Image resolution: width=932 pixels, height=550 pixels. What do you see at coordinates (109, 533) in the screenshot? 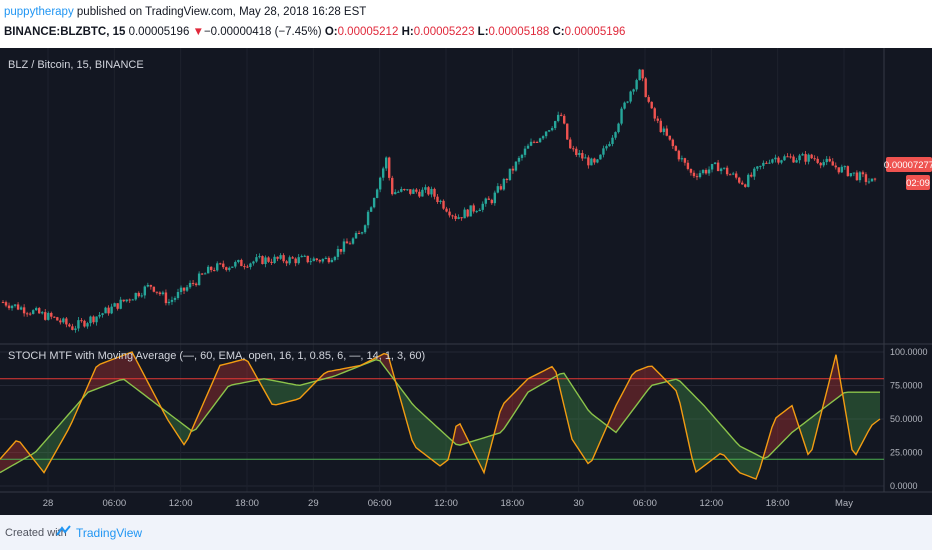
I see `tradingview-link: TradingView` at bounding box center [109, 533].